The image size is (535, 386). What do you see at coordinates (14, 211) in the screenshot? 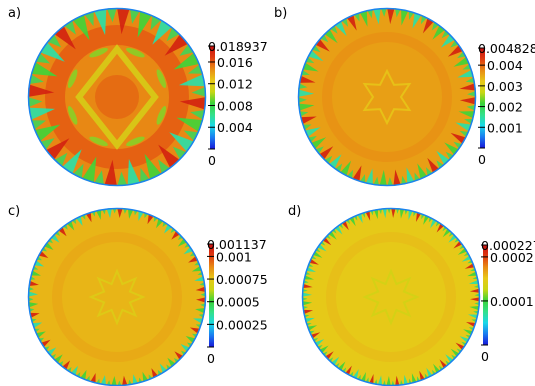
I see `panel-label: c)` at bounding box center [14, 211].